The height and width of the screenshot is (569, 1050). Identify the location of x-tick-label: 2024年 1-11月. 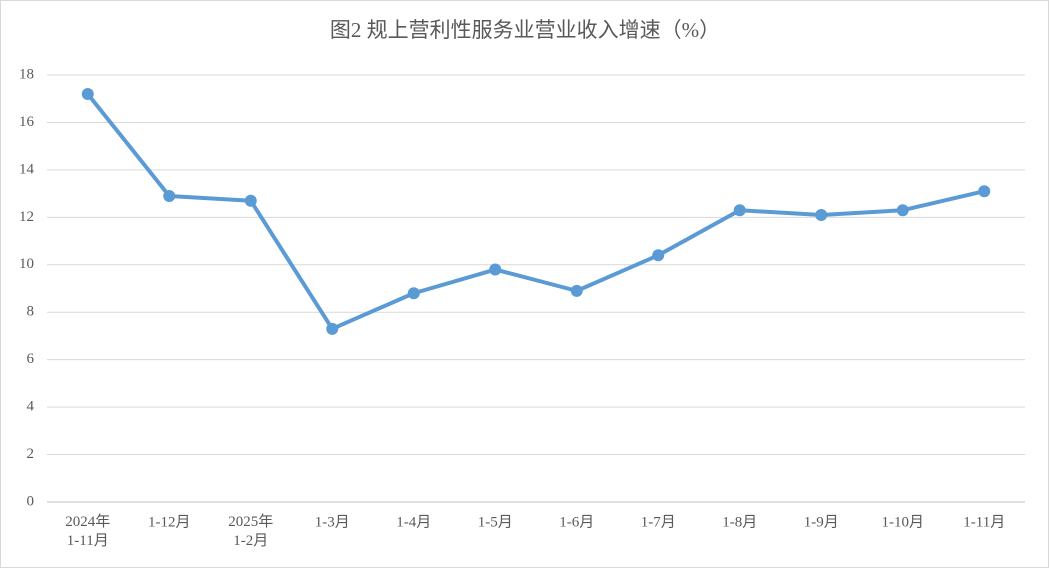
(87, 531).